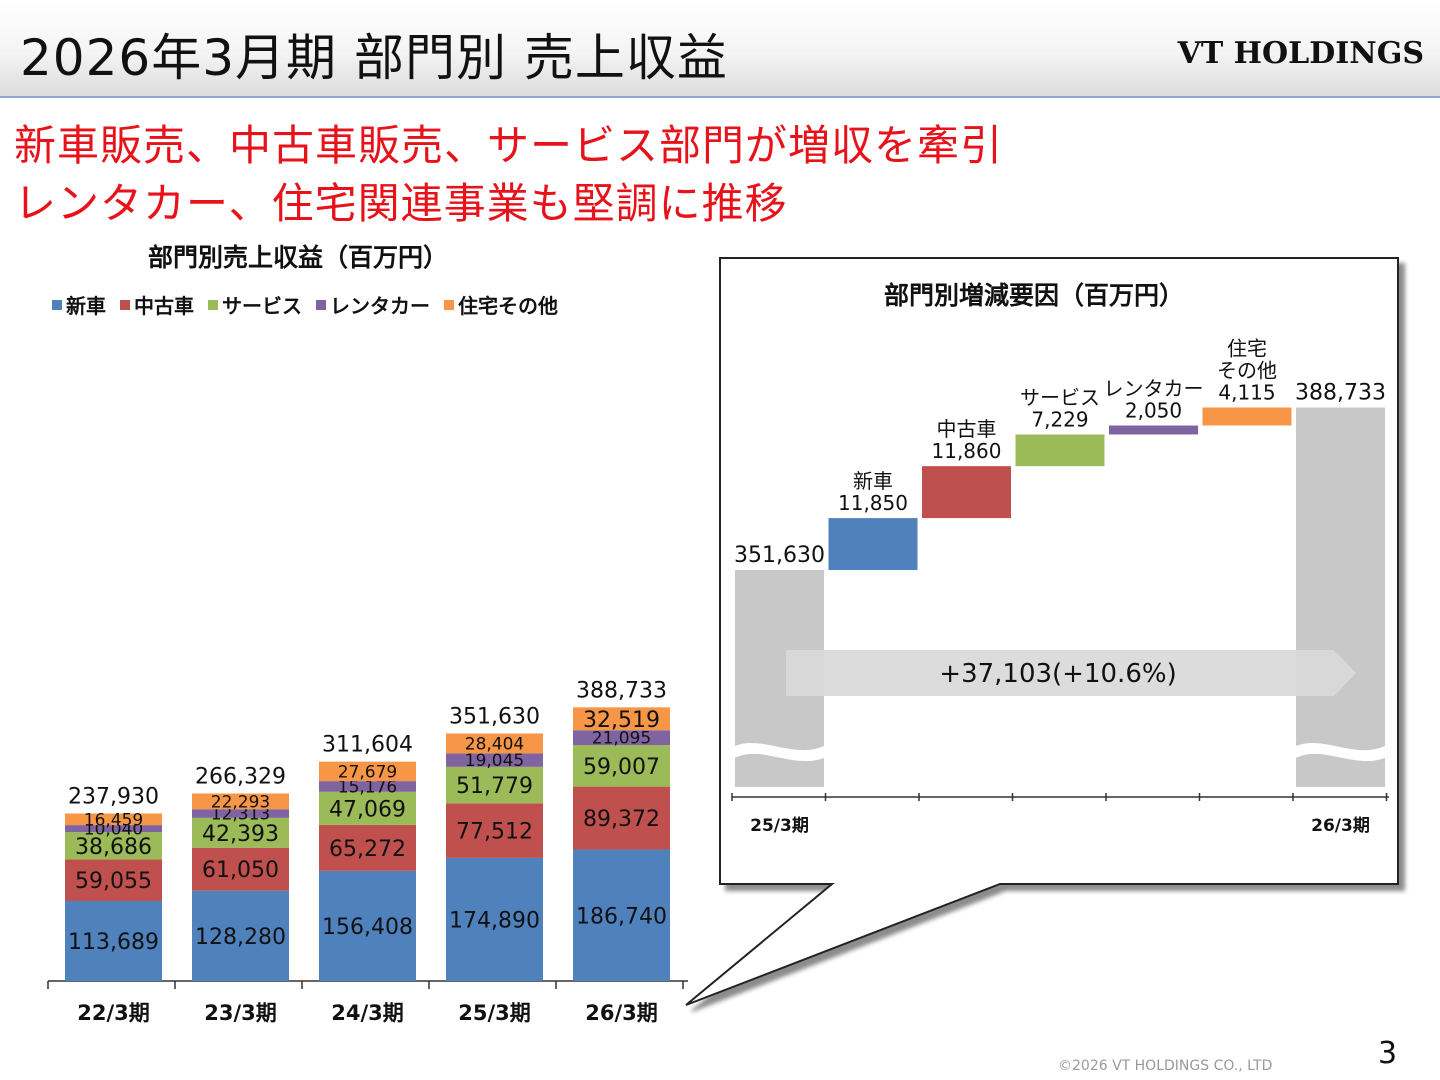 The height and width of the screenshot is (1080, 1440). Describe the element at coordinates (367, 745) in the screenshot. I see `bar-total-label: 311,604` at that location.